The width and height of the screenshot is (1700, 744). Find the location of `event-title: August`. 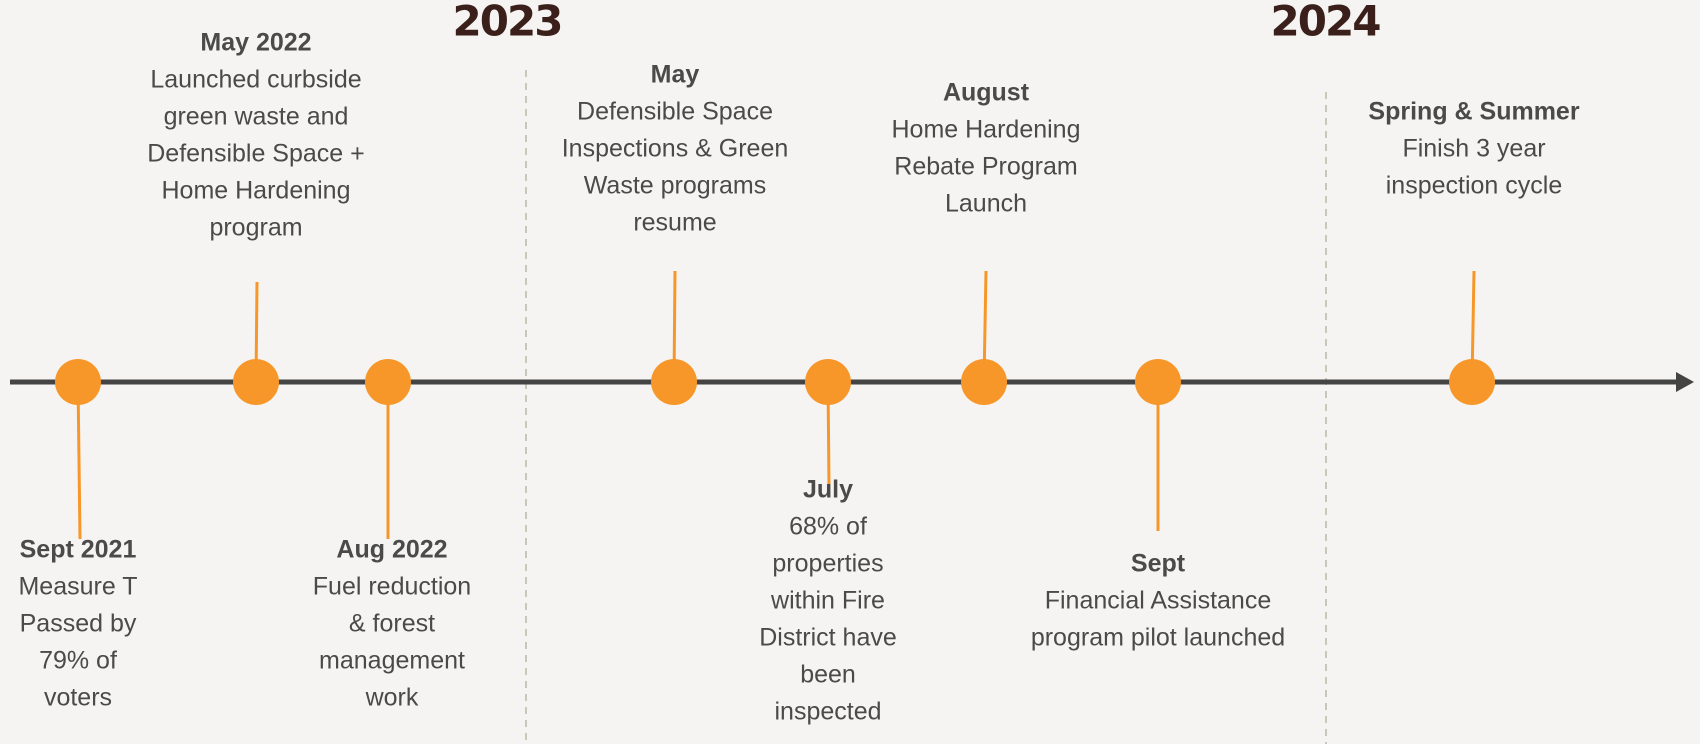

event-title: August is located at coordinates (986, 93).